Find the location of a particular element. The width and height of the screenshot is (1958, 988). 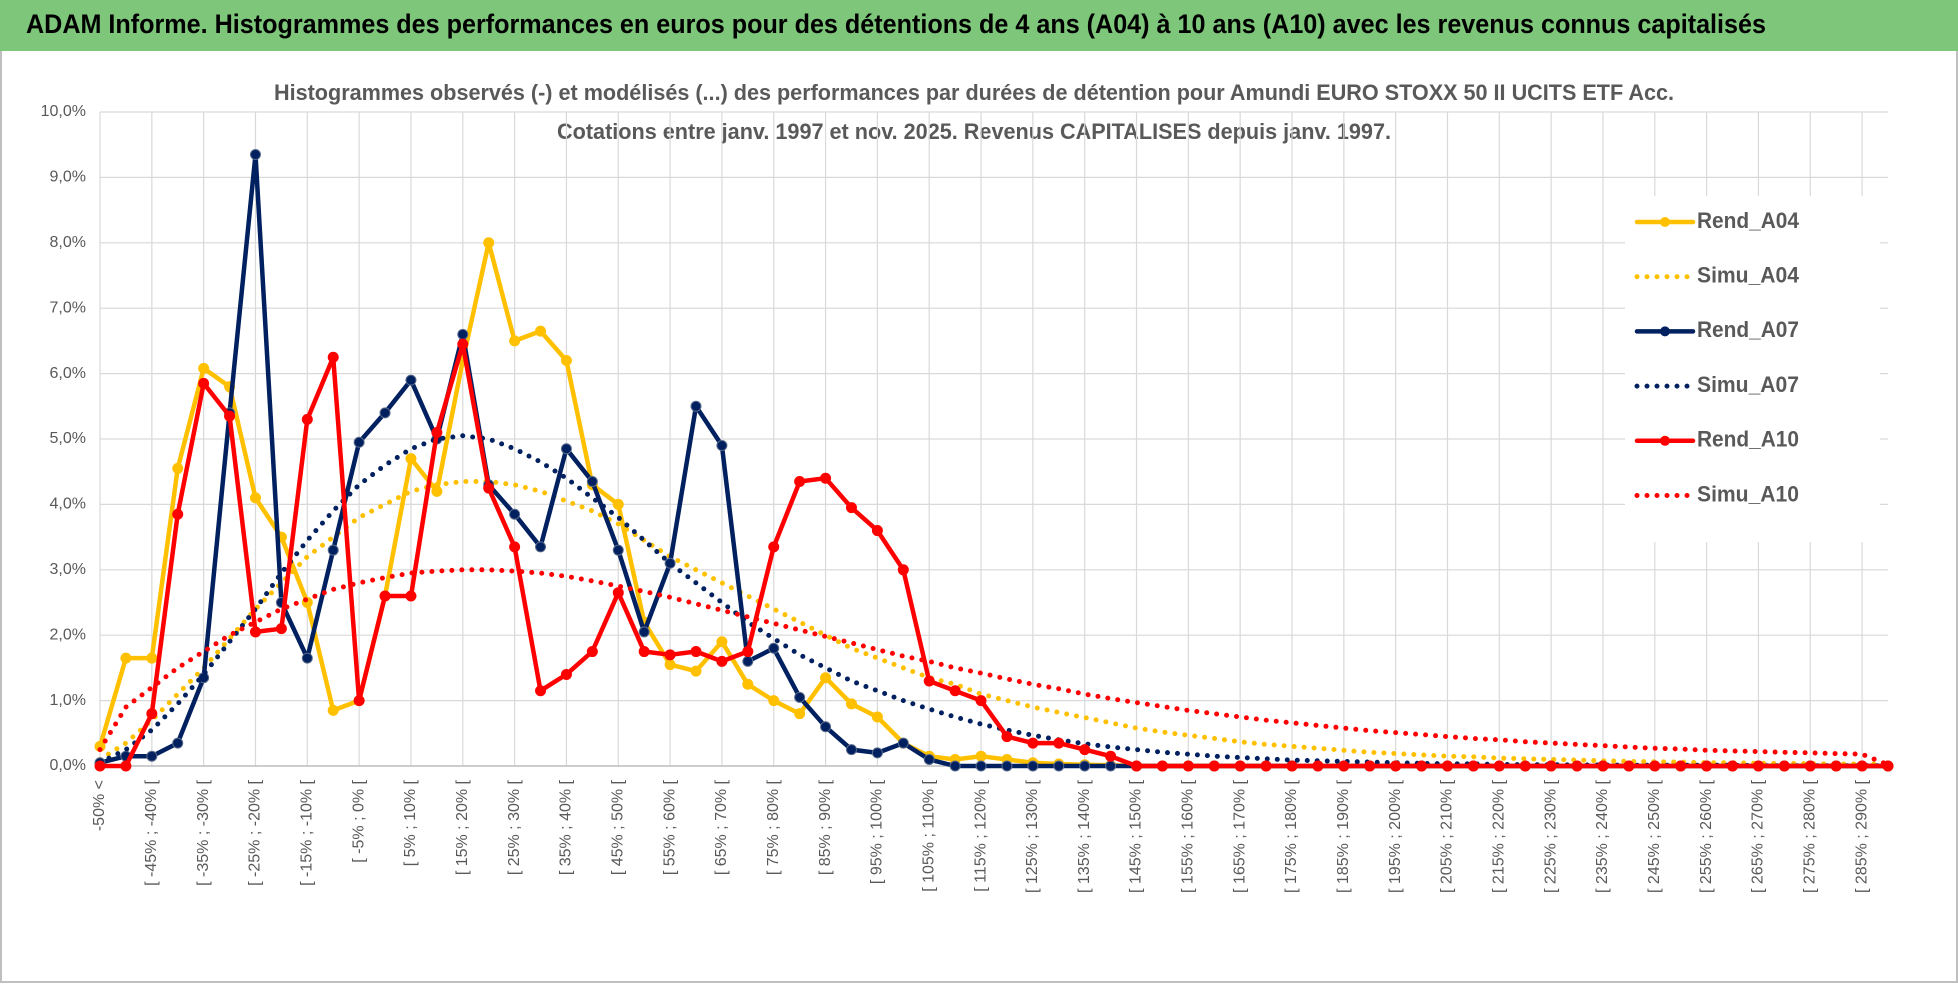

x-tick-label: [ -45% ; -40% [ is located at coordinates (151, 832).